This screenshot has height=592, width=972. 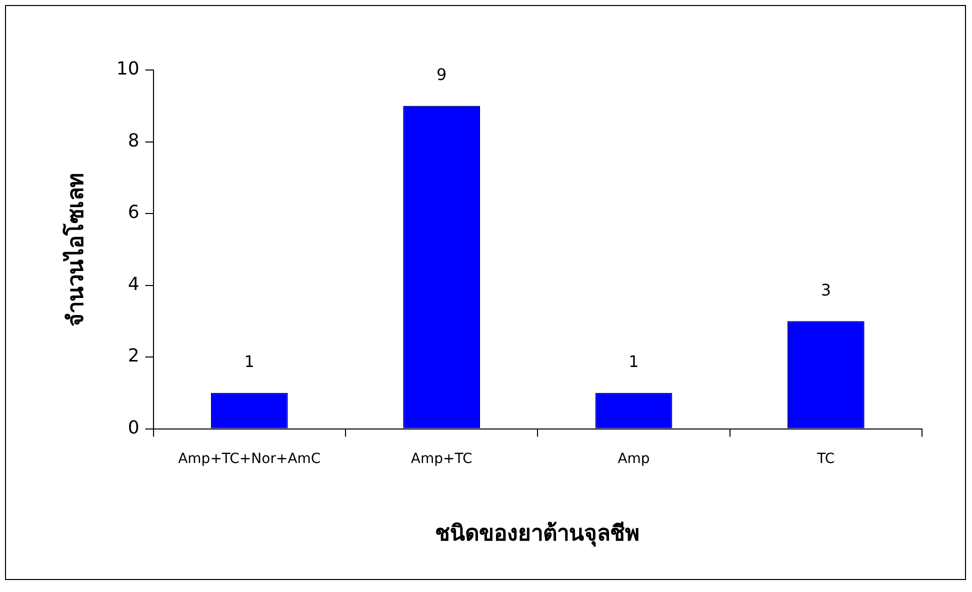 I want to click on x-tick-label: Amp+TC+Nor+AmC, so click(x=249, y=458).